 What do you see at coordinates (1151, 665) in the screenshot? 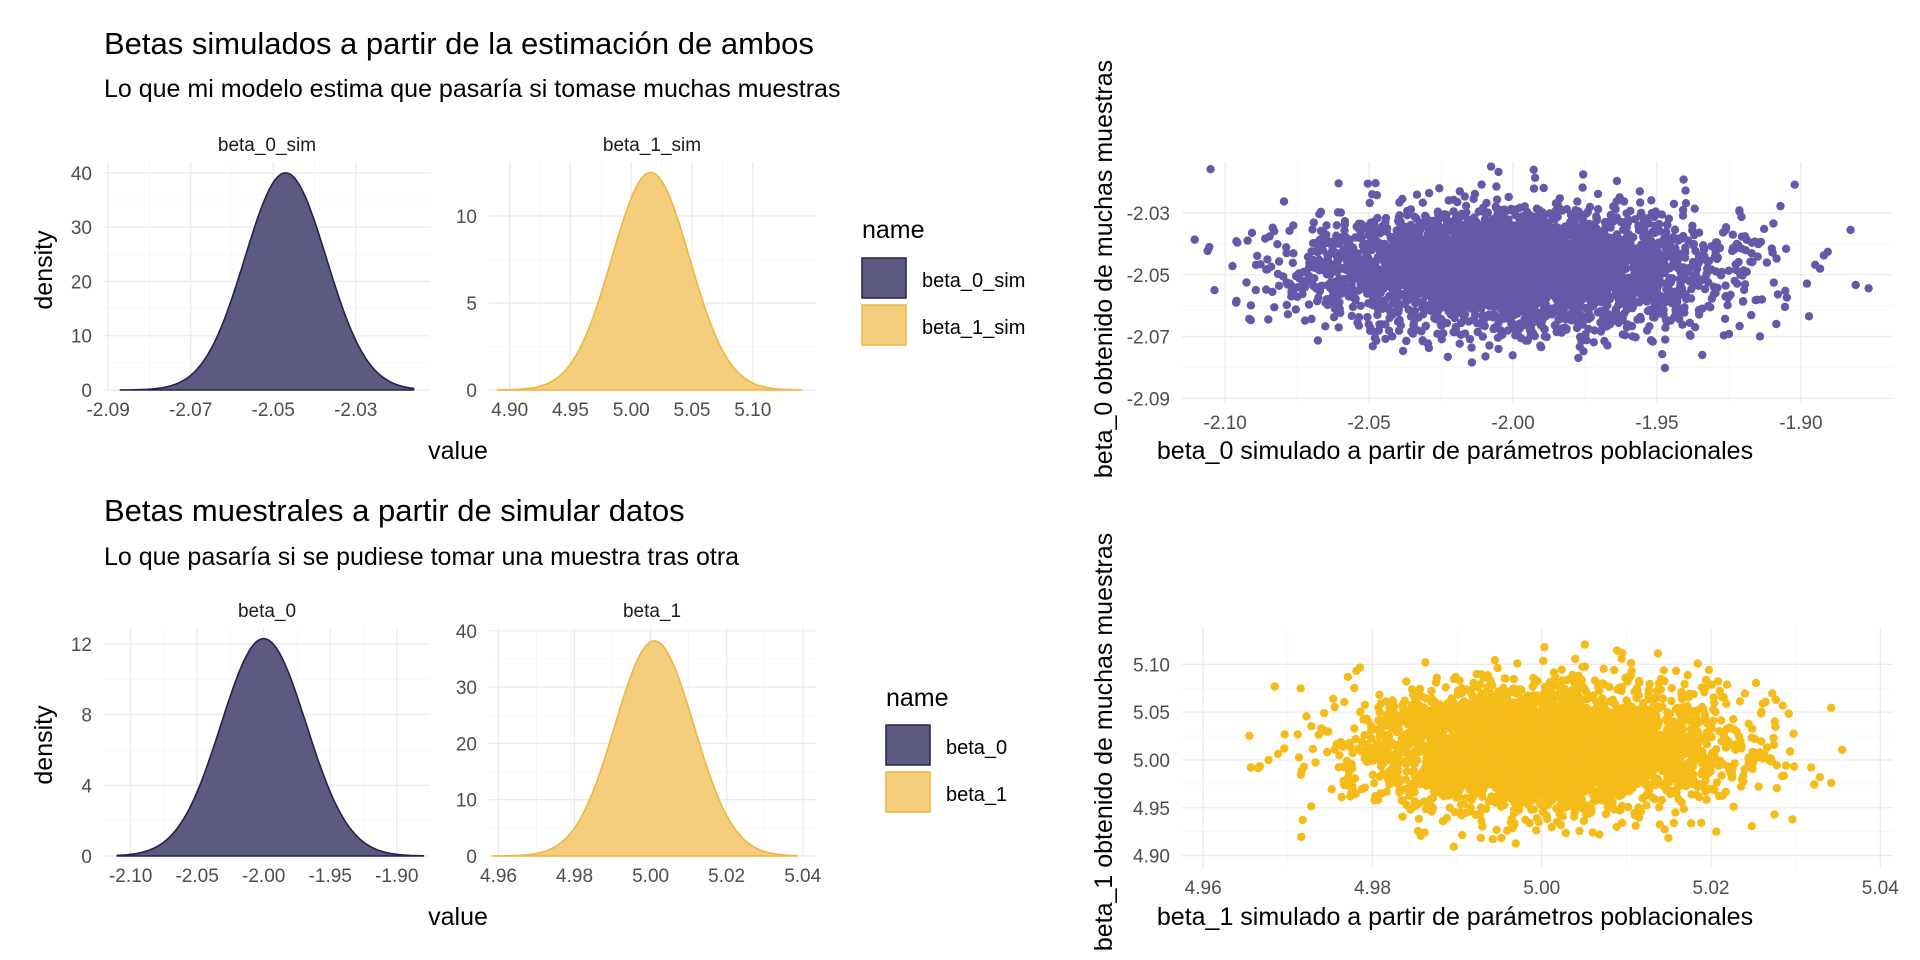
I see `y-tick-label: 5.10` at bounding box center [1151, 665].